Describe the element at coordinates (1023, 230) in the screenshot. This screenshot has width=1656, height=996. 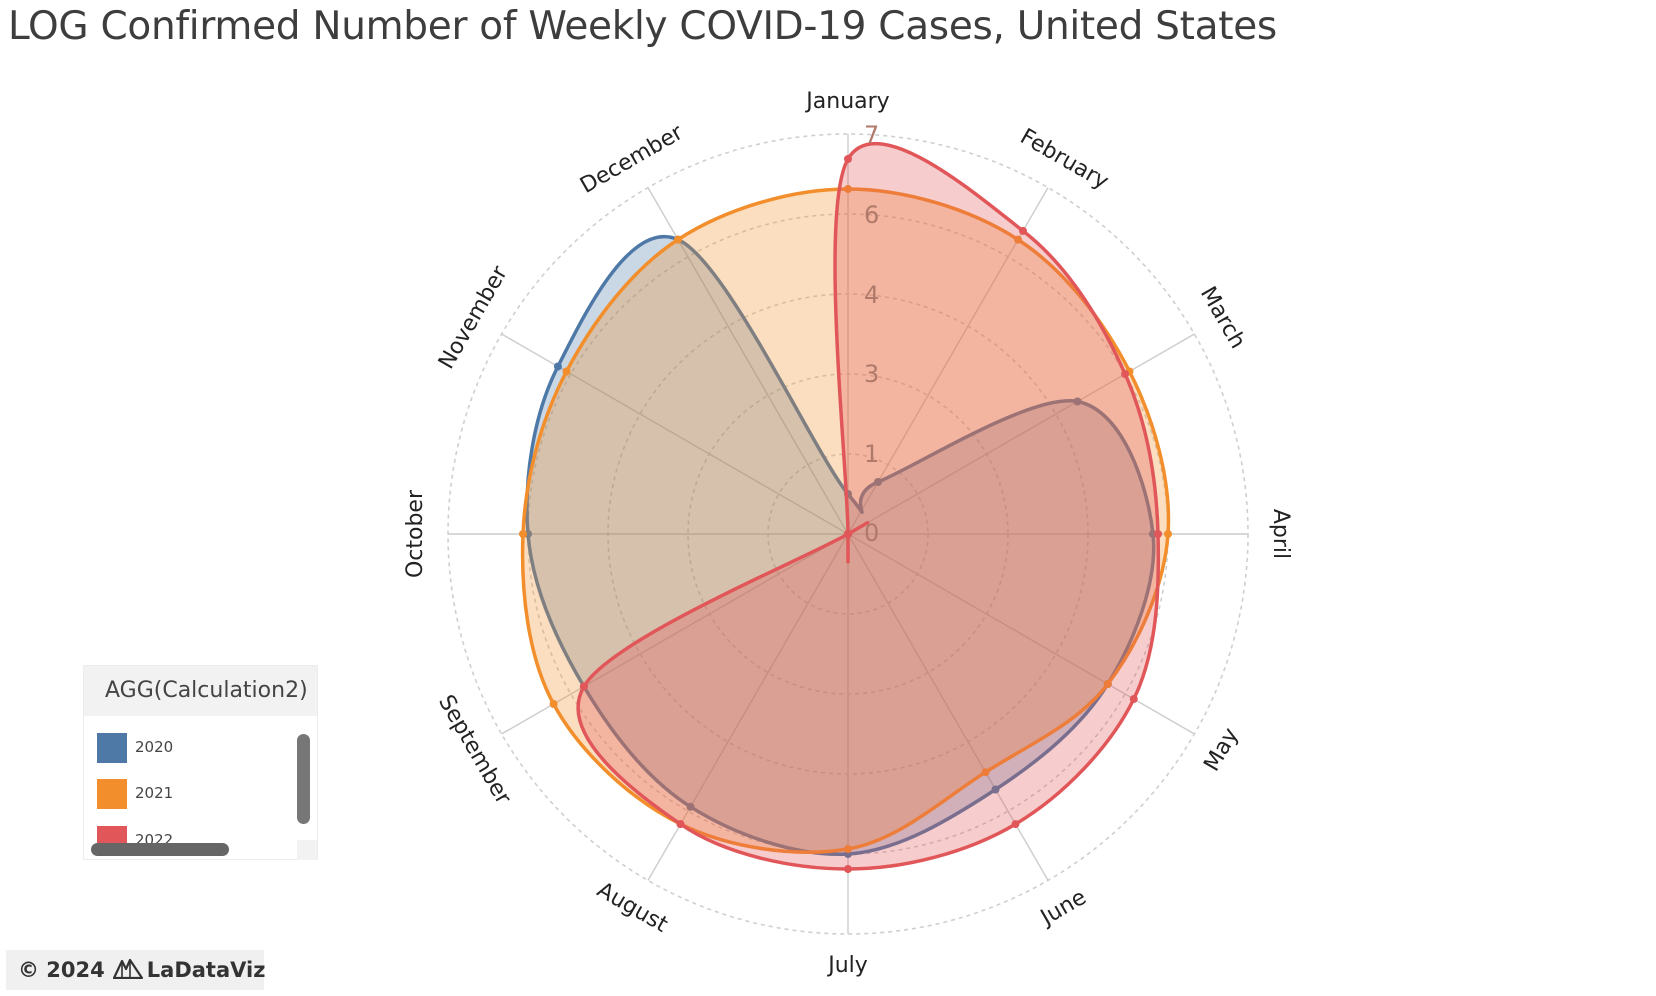
I see `point-2022-february` at that location.